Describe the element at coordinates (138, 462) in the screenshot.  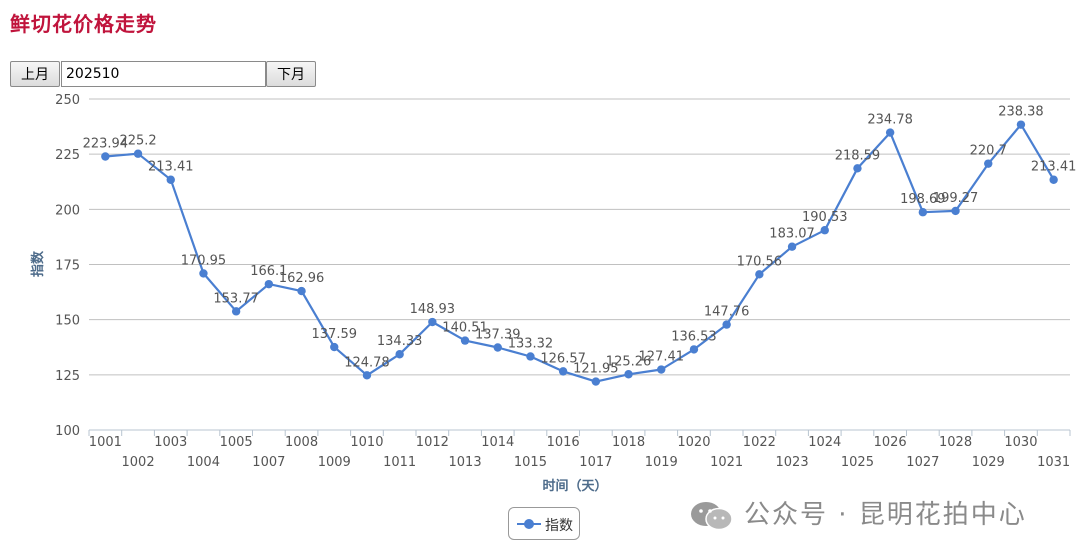
I see `x-tick-label: 1002` at that location.